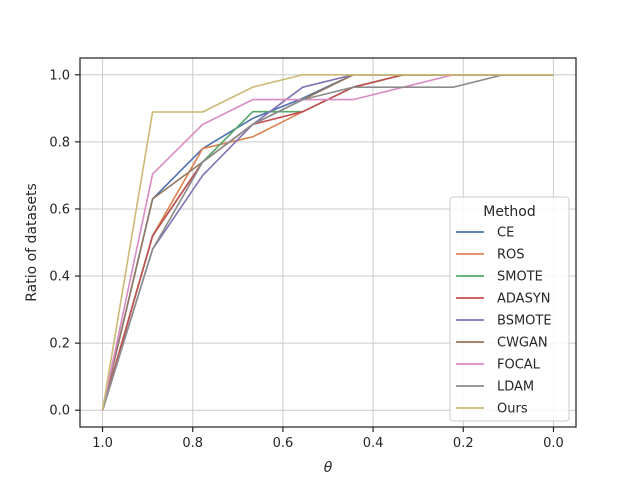 The height and width of the screenshot is (480, 640). What do you see at coordinates (102, 443) in the screenshot?
I see `x-tick-label: 1.0` at bounding box center [102, 443].